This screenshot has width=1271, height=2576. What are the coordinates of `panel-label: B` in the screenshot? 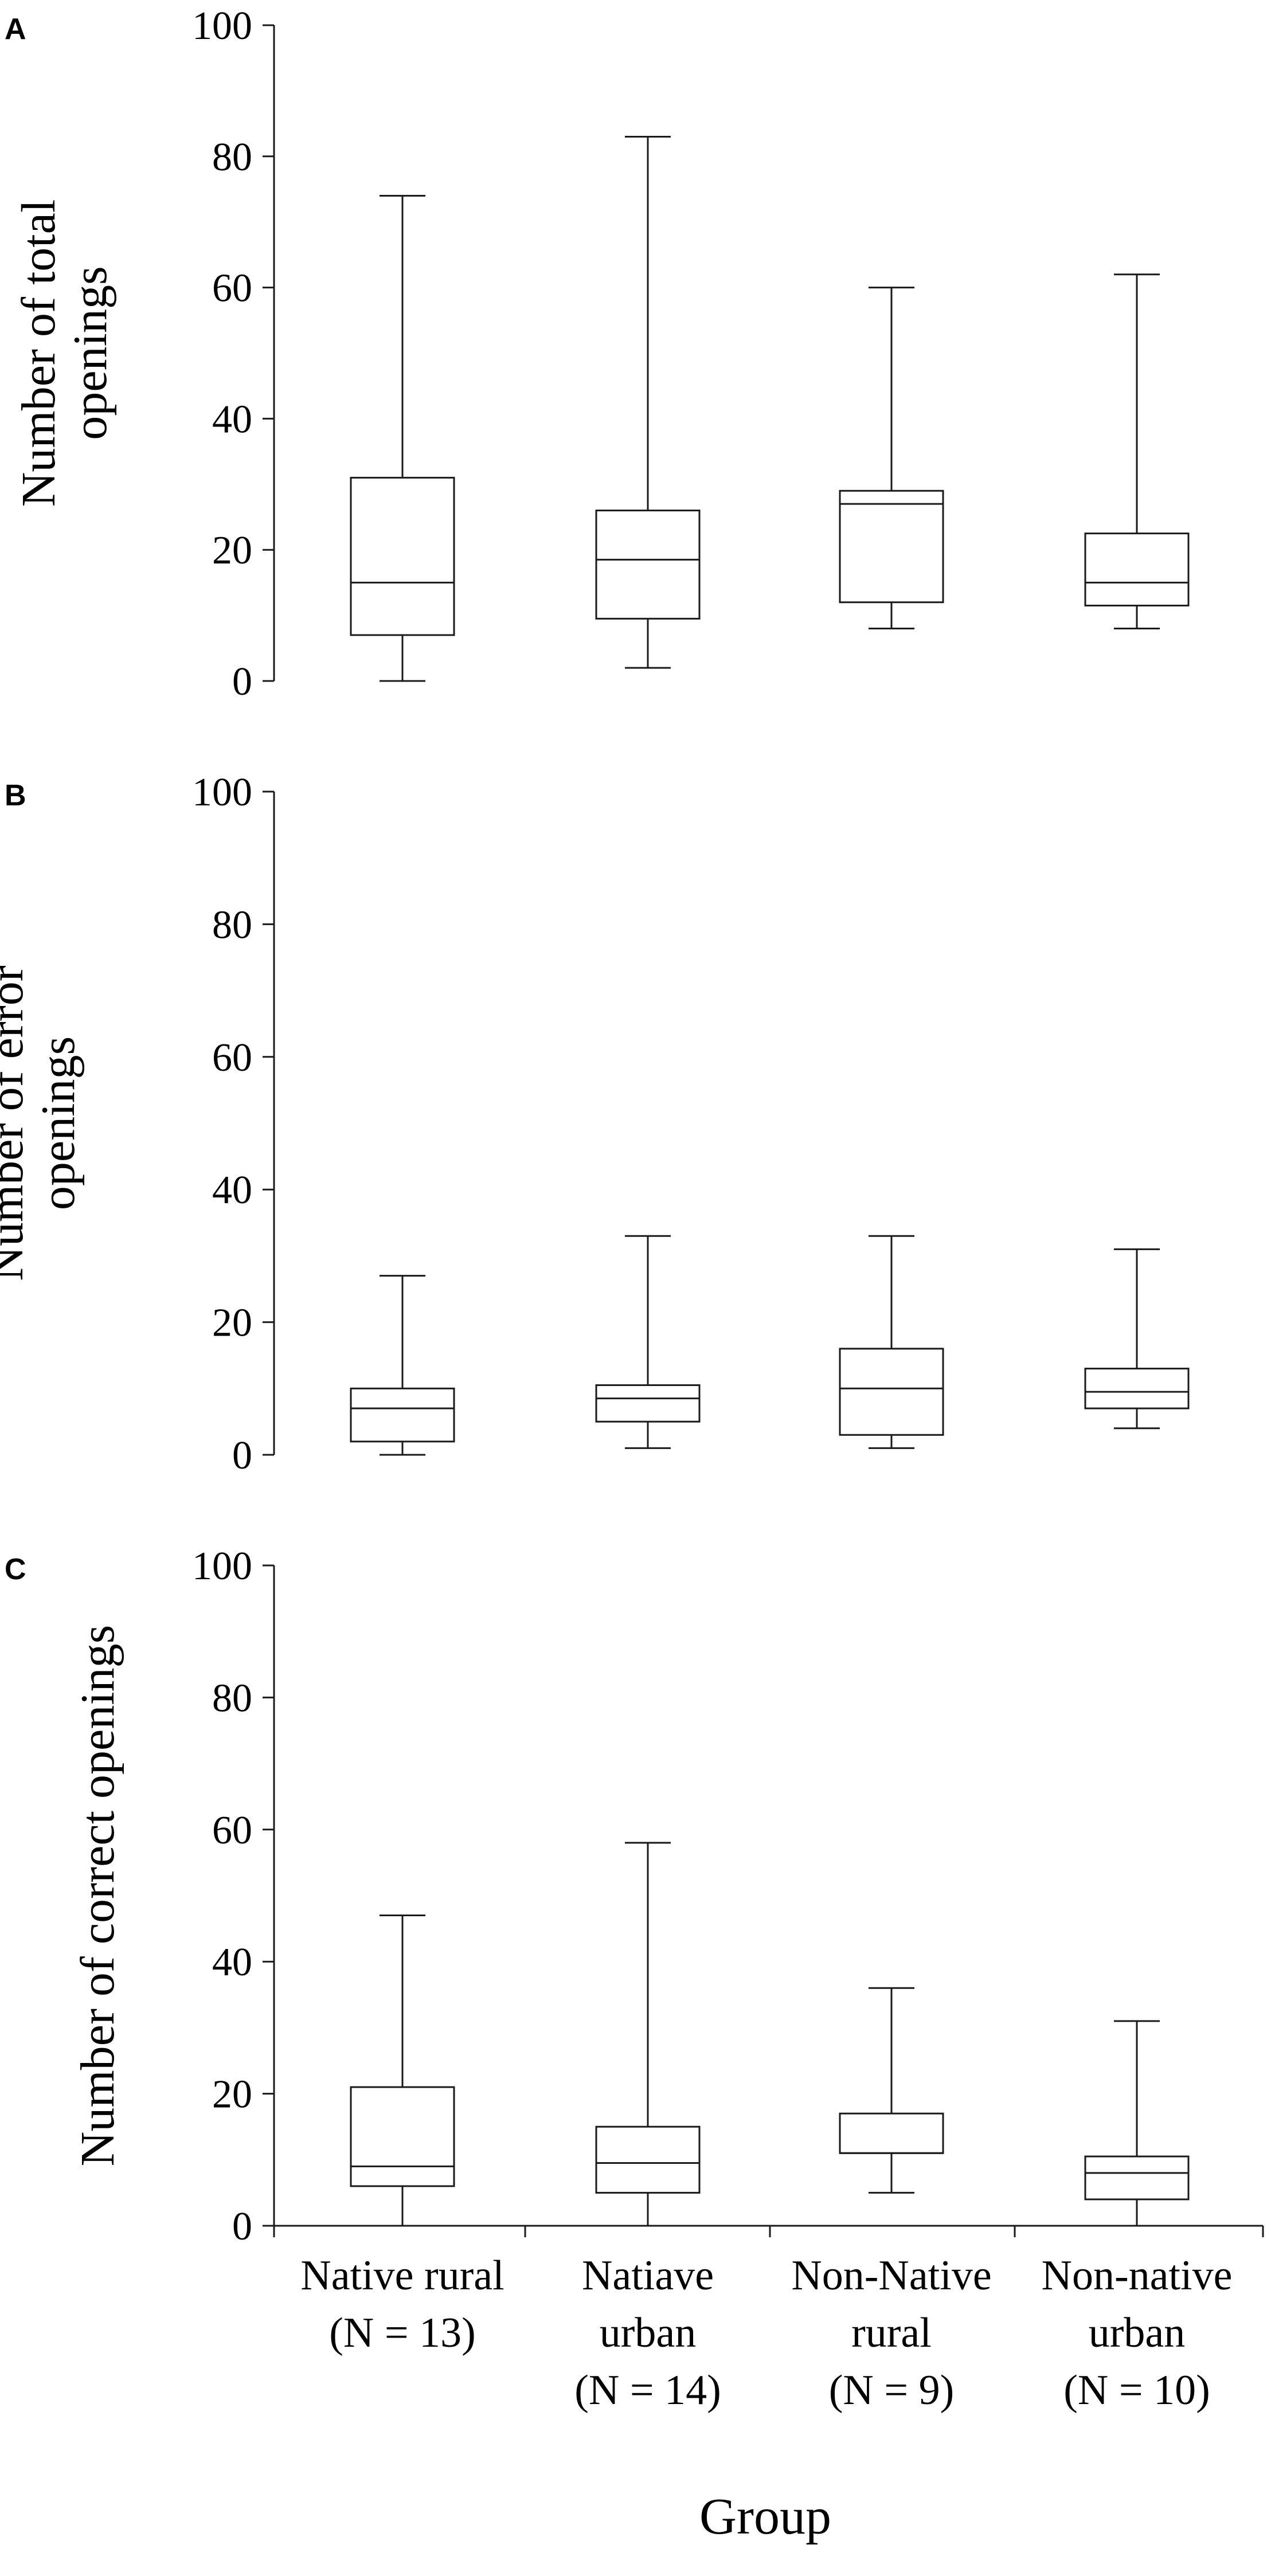 It's located at (16, 795).